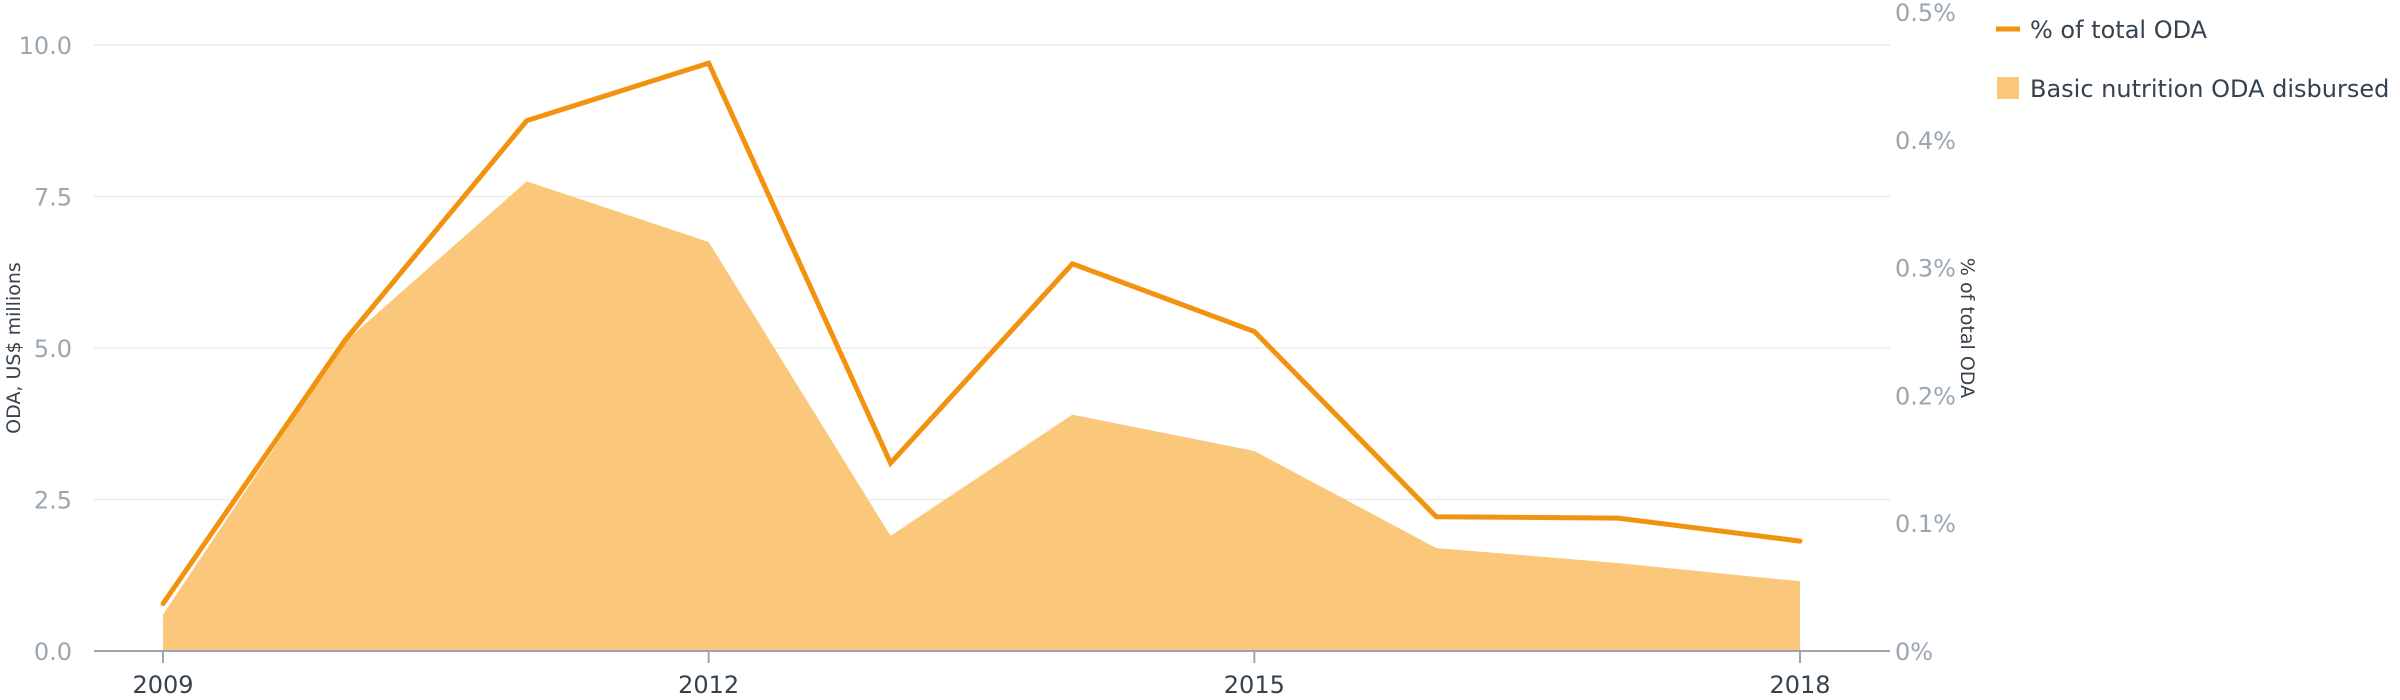 The image size is (2400, 700). I want to click on line-point-2016, so click(1436, 517).